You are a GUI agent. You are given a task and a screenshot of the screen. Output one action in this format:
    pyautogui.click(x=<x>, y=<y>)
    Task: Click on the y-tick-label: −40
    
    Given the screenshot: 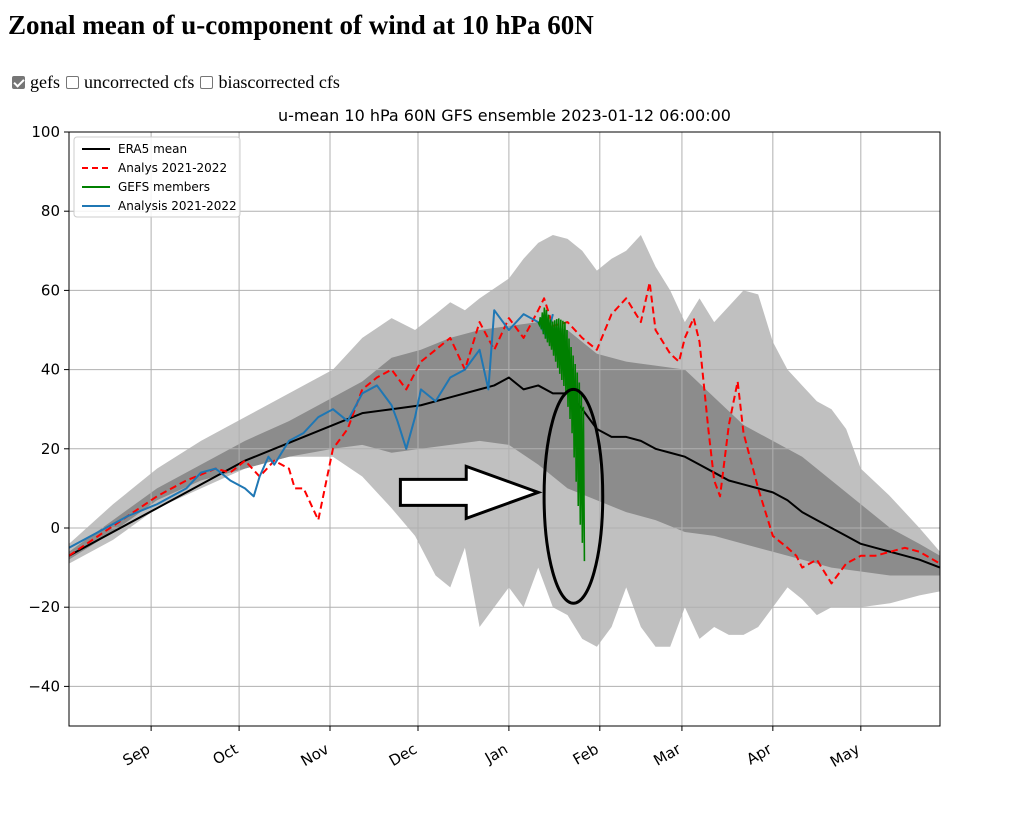 What is the action you would take?
    pyautogui.click(x=44, y=686)
    